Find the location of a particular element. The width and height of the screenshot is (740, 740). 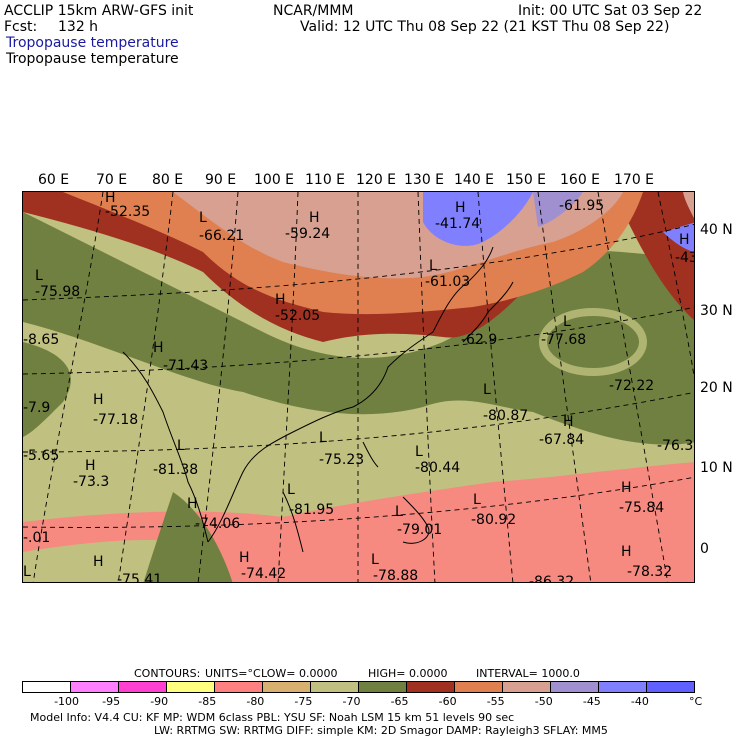

lon-label: 60 E is located at coordinates (54, 180).